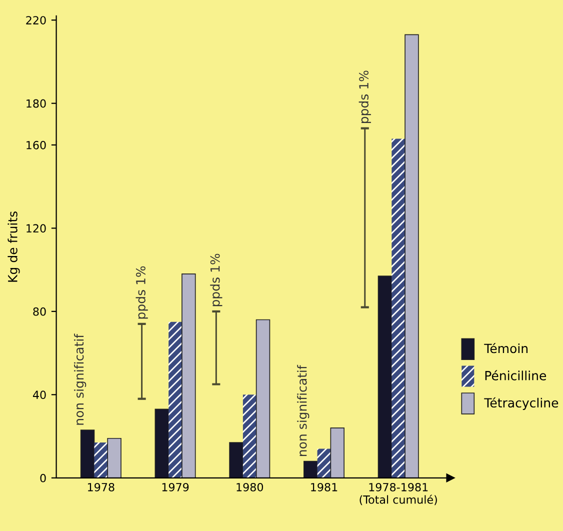  What do you see at coordinates (36, 20) in the screenshot?
I see `y-tick-label: 220` at bounding box center [36, 20].